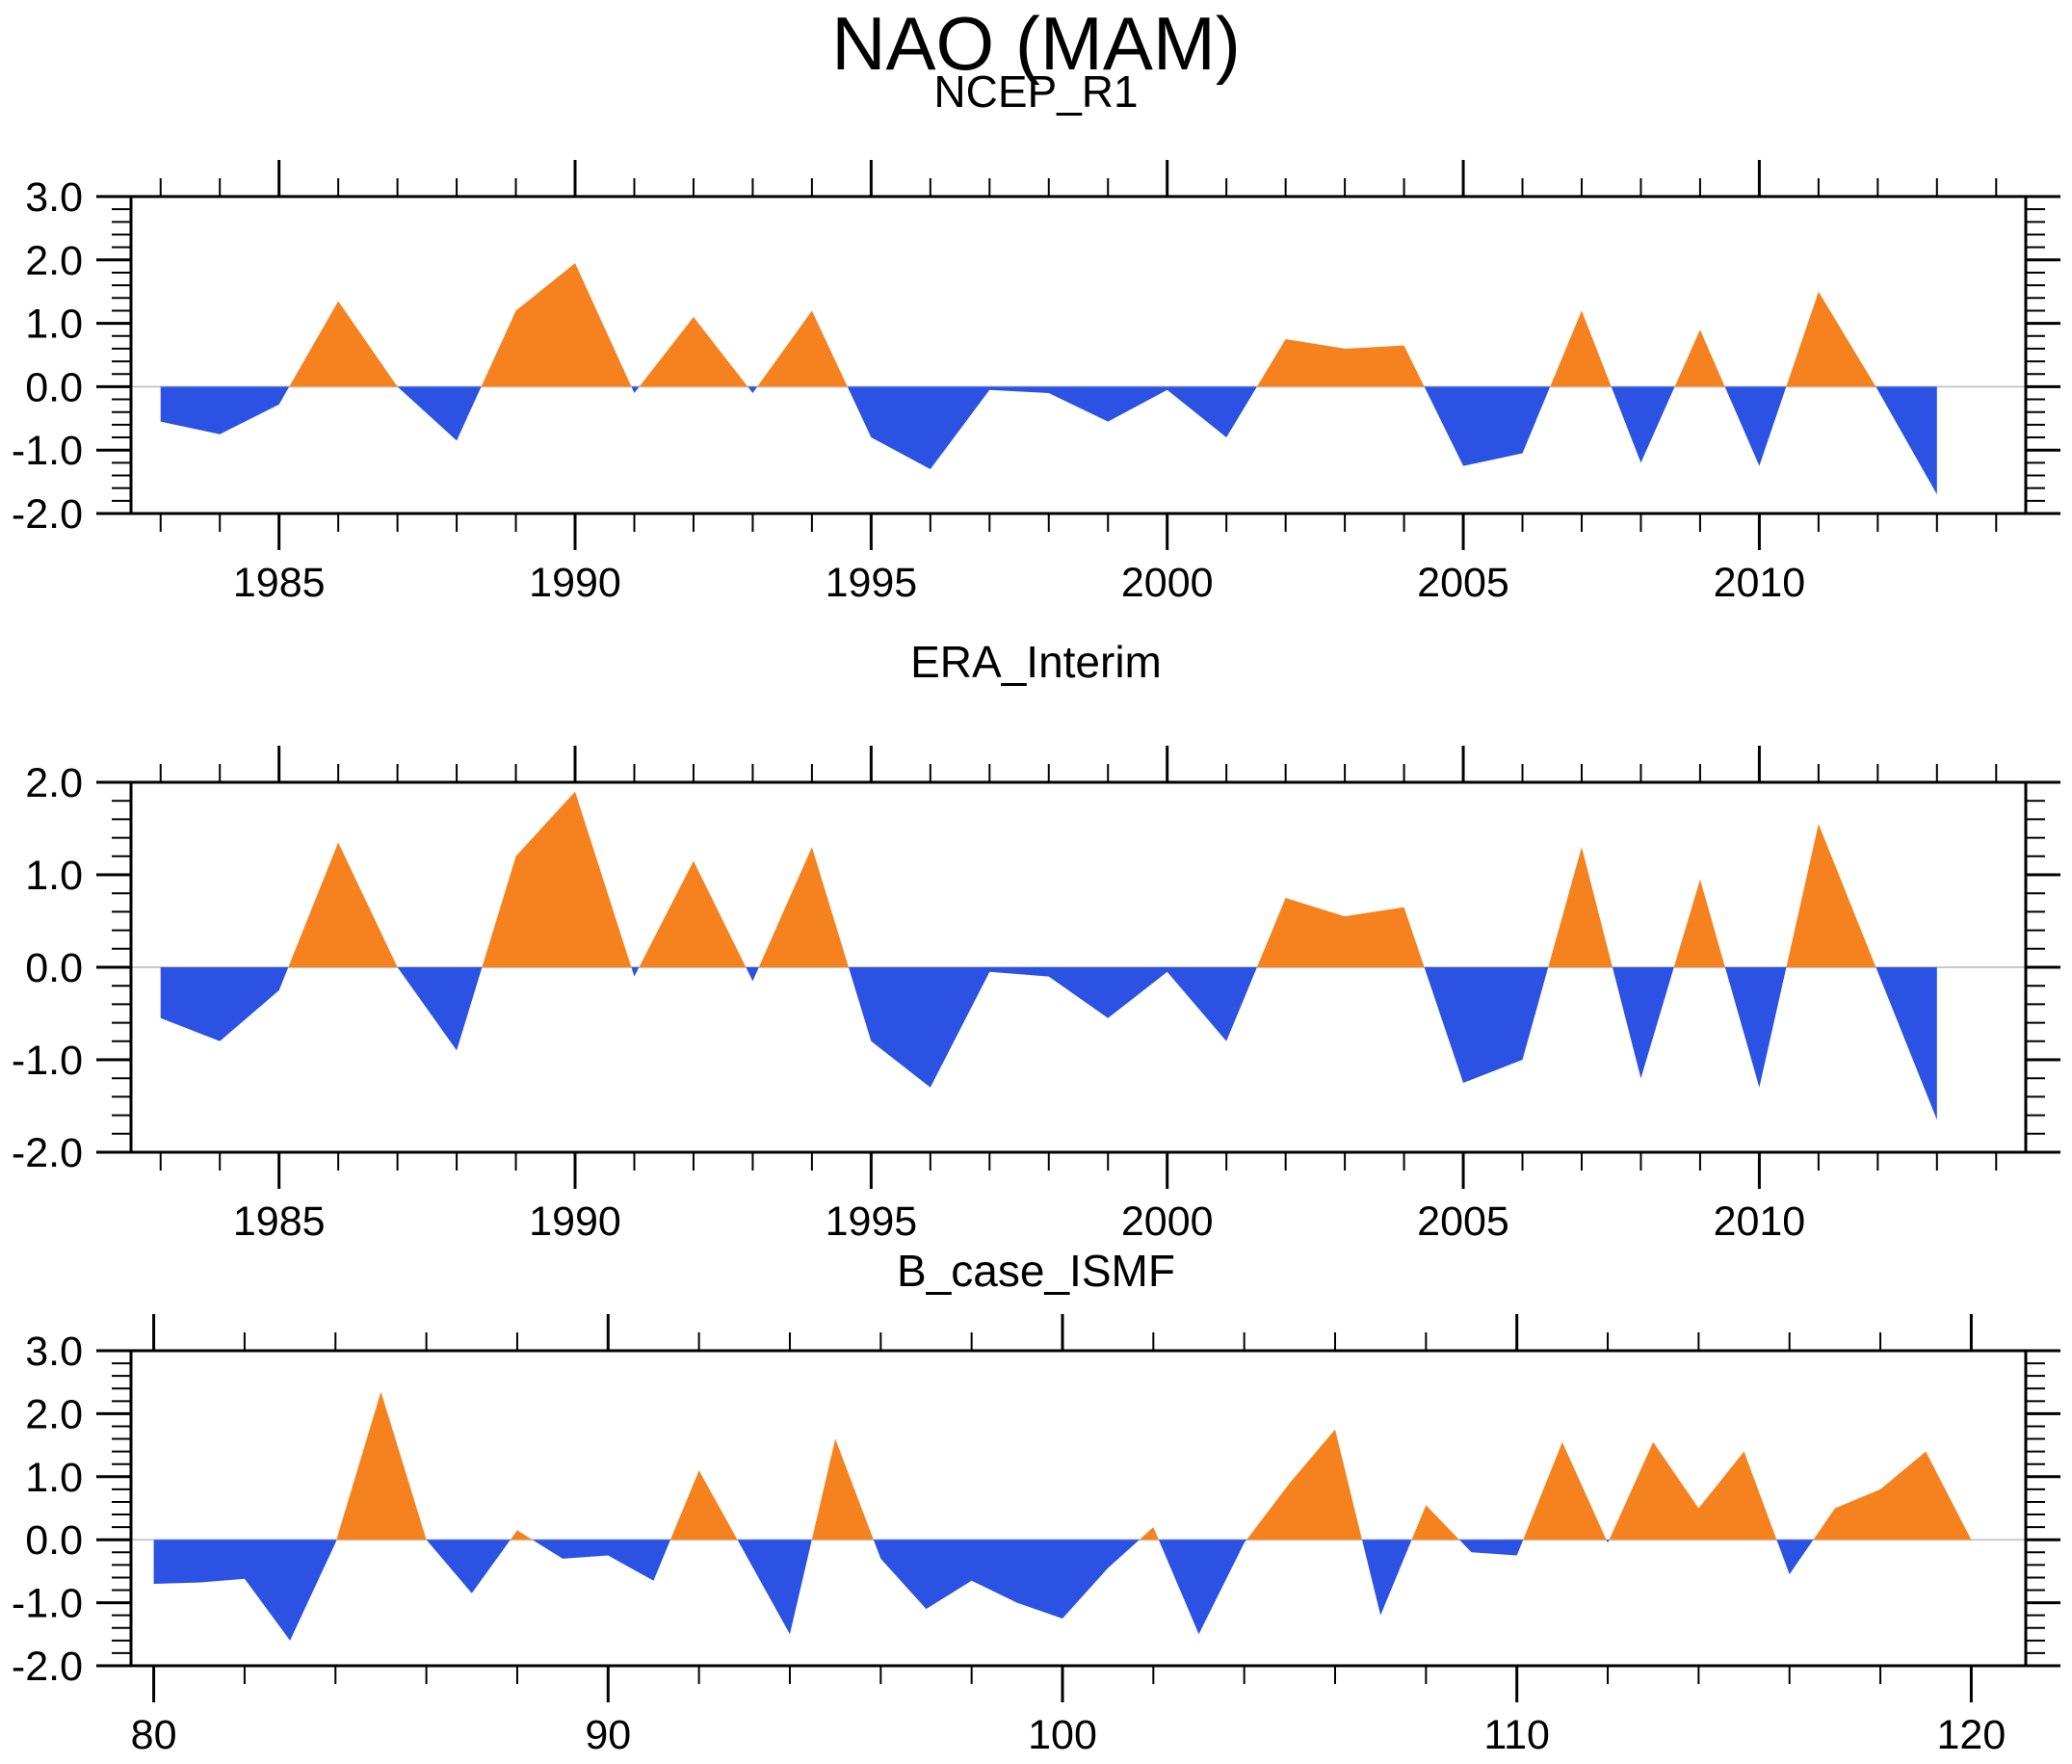 The image size is (2072, 1764). I want to click on panel-title-b-case-ismf: B_case_ISMF, so click(1036, 1271).